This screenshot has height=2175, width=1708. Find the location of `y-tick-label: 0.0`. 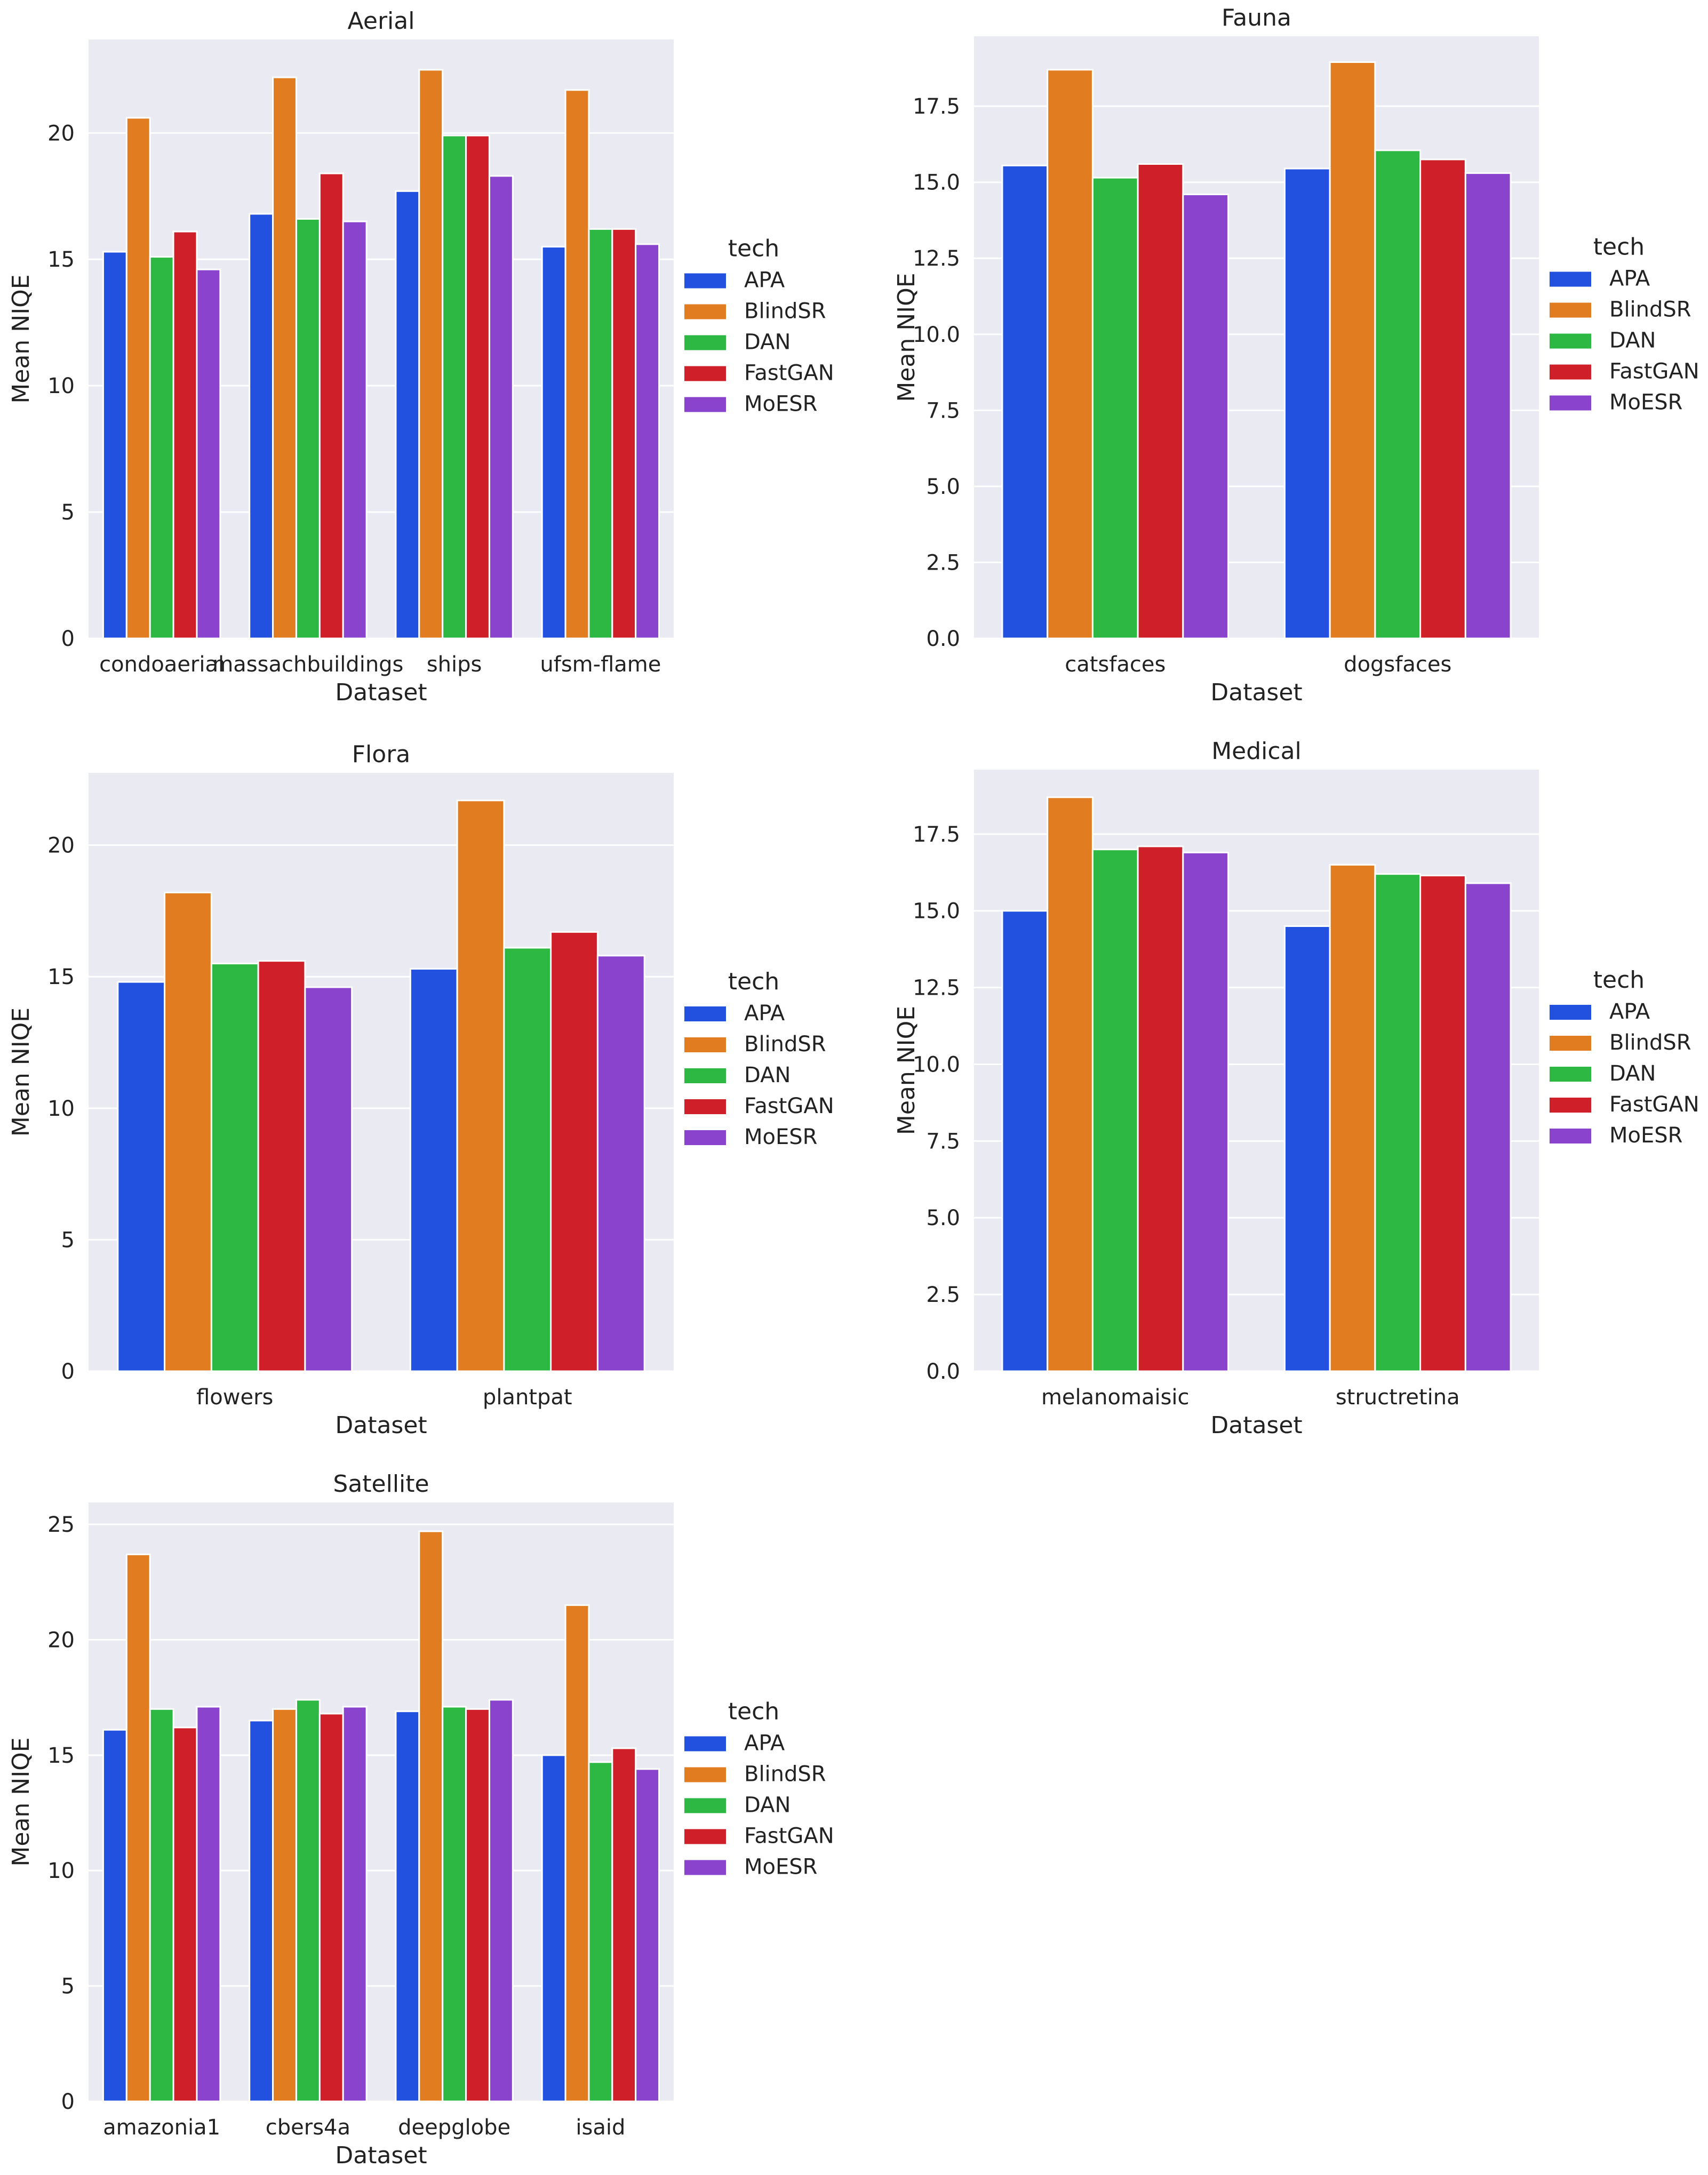

y-tick-label: 0.0 is located at coordinates (943, 639).